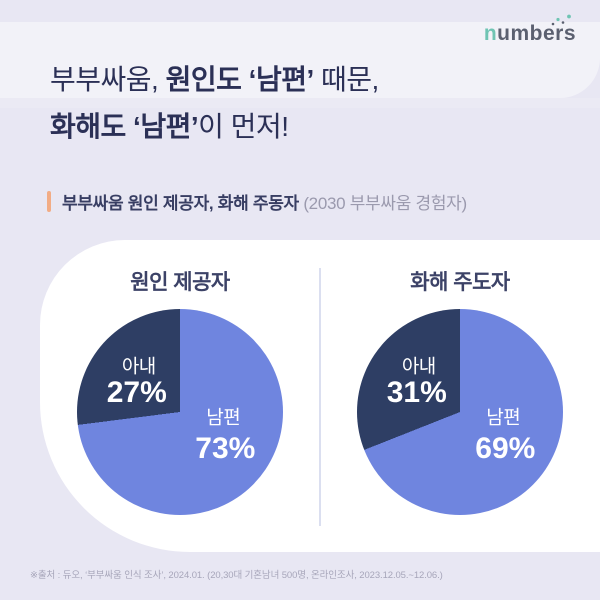 This screenshot has width=600, height=600. I want to click on sparkline-icon, so click(561, 20).